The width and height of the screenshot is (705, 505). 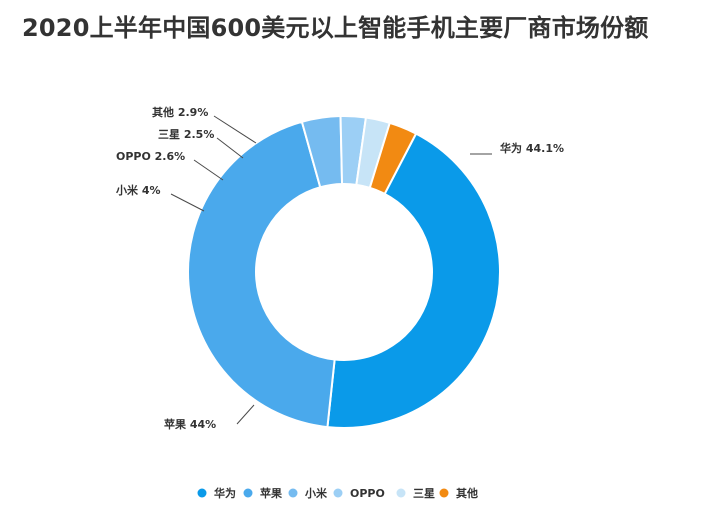 I want to click on slice-苹果, so click(x=261, y=274).